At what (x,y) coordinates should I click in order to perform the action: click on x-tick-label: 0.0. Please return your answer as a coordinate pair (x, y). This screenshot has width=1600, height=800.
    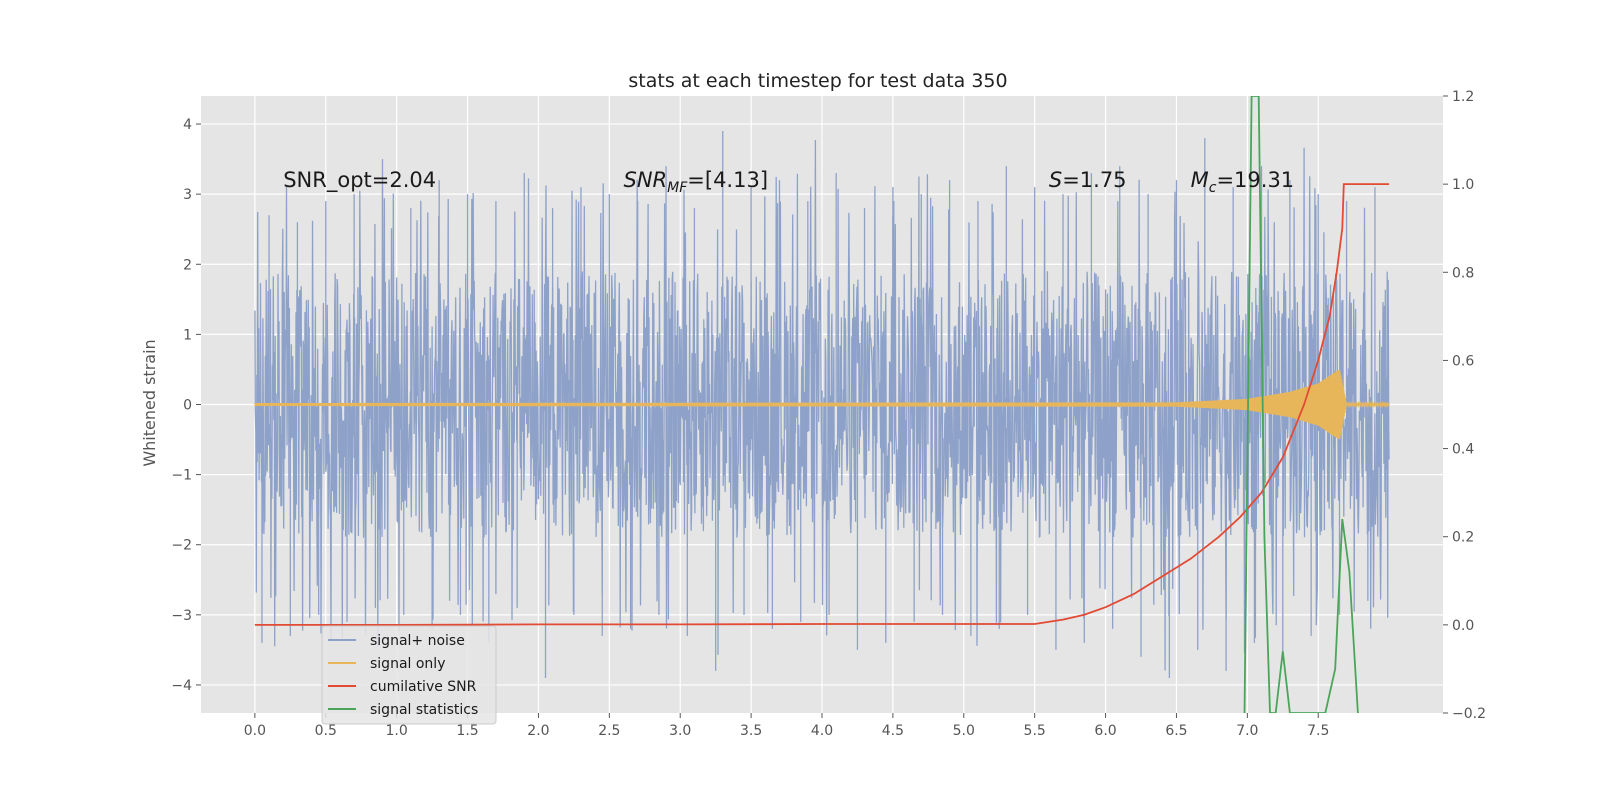
    Looking at the image, I should click on (255, 731).